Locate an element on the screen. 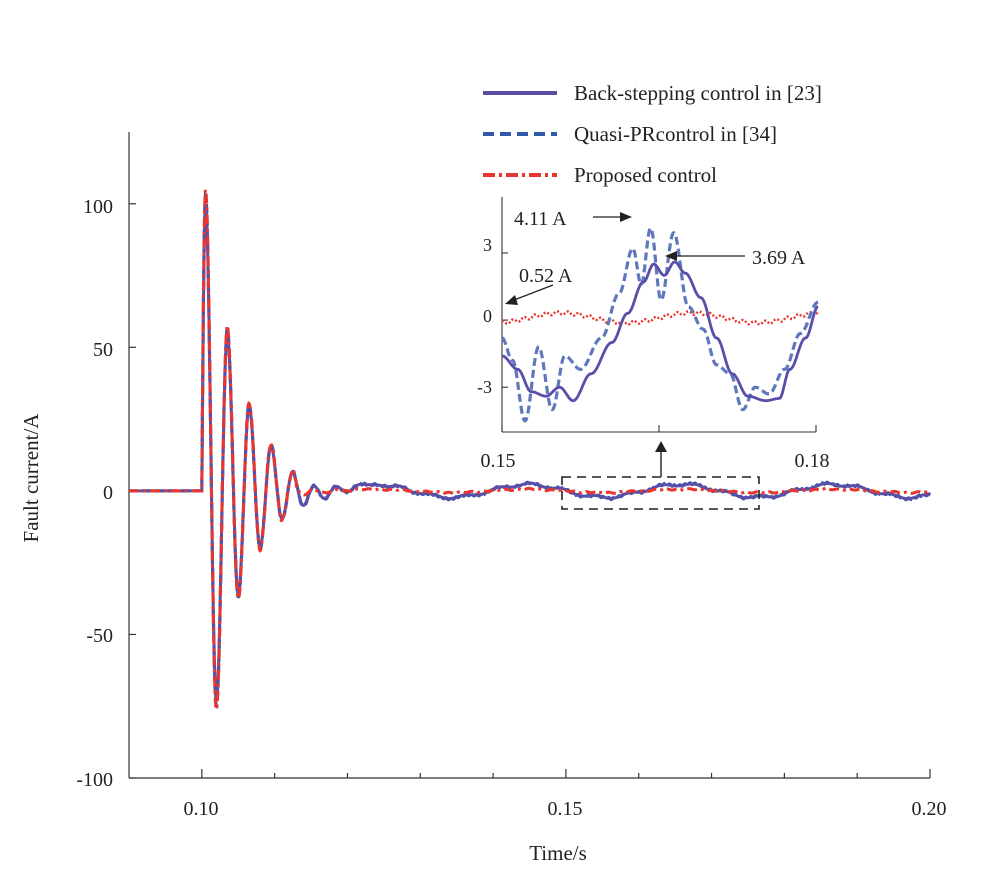  y-tick-label-100: 100 is located at coordinates (98, 207).